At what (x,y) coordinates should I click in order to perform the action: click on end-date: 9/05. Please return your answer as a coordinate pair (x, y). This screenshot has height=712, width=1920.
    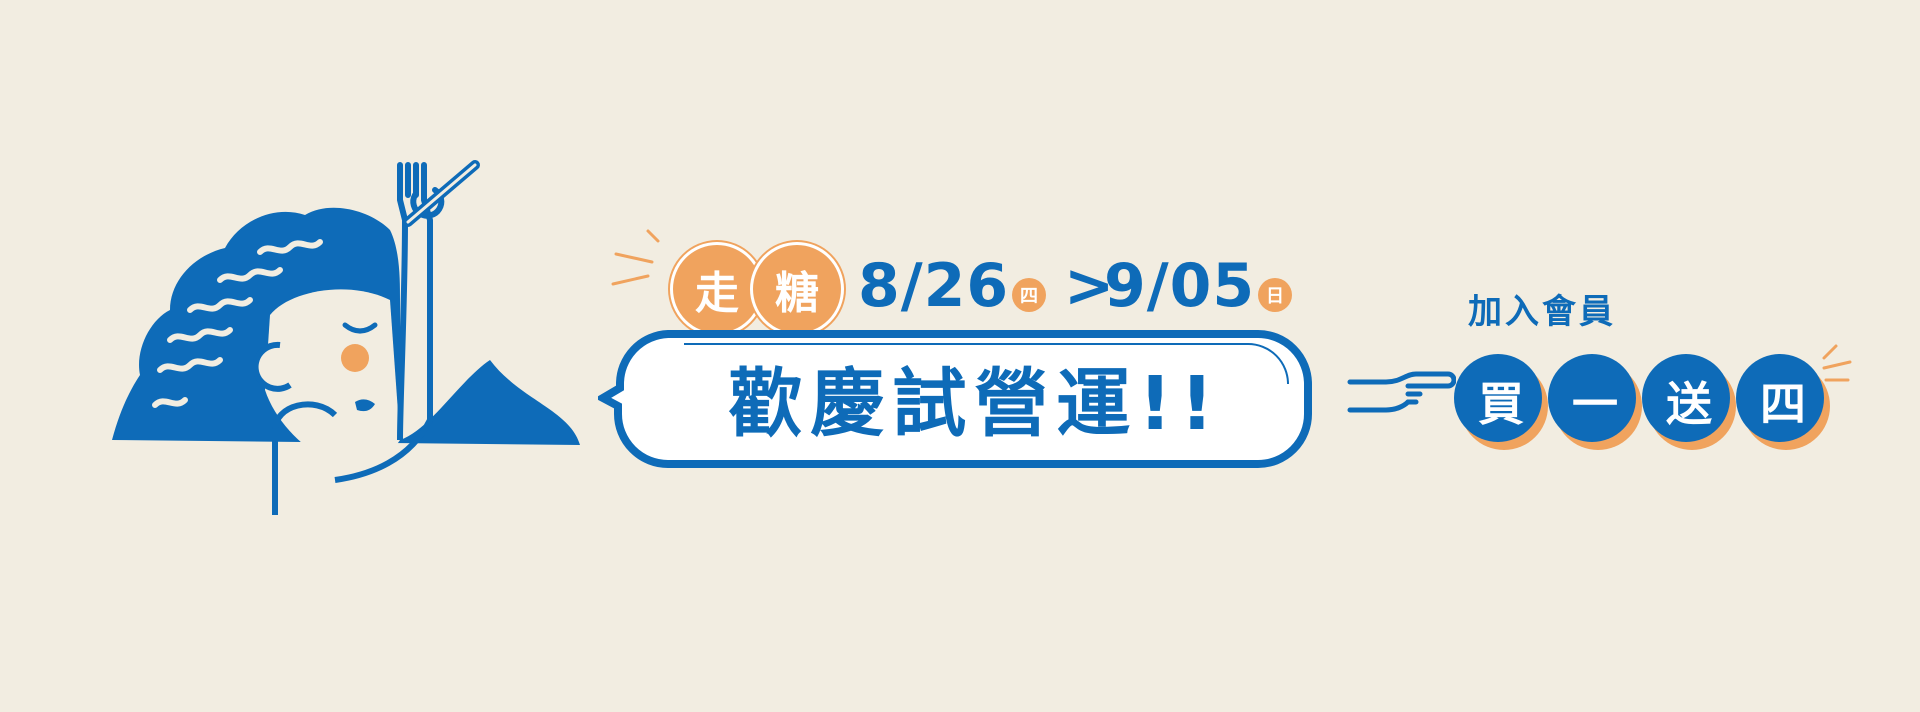
    Looking at the image, I should click on (1180, 286).